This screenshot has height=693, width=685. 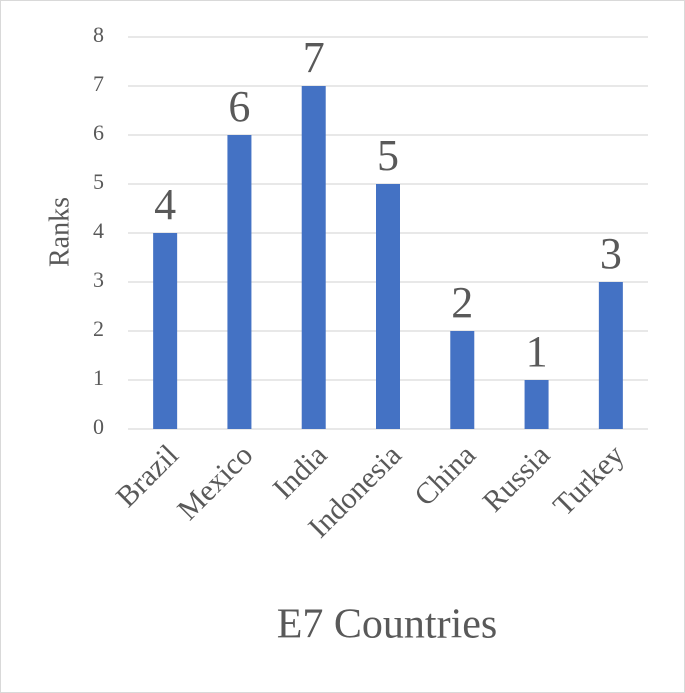 What do you see at coordinates (98, 132) in the screenshot?
I see `y-tick-label: 6` at bounding box center [98, 132].